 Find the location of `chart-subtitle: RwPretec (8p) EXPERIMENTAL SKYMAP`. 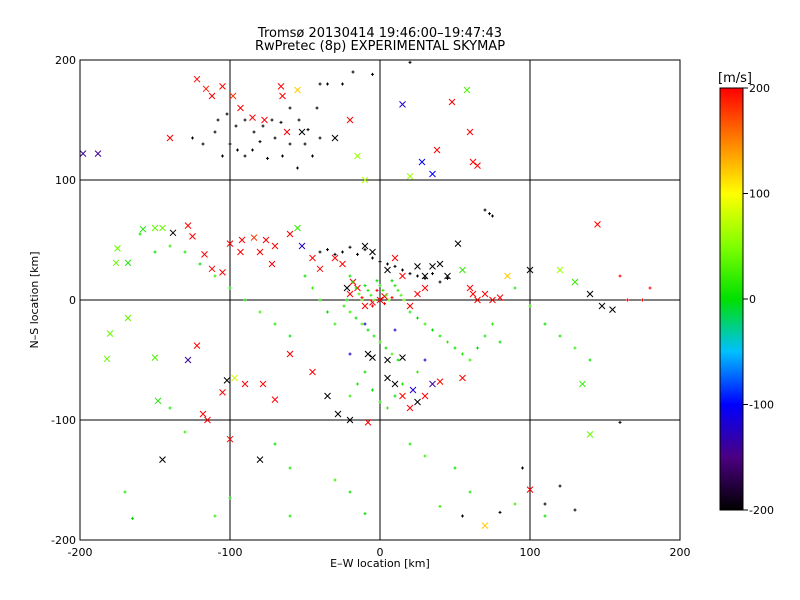

chart-subtitle: RwPretec (8p) EXPERIMENTAL SKYMAP is located at coordinates (380, 46).